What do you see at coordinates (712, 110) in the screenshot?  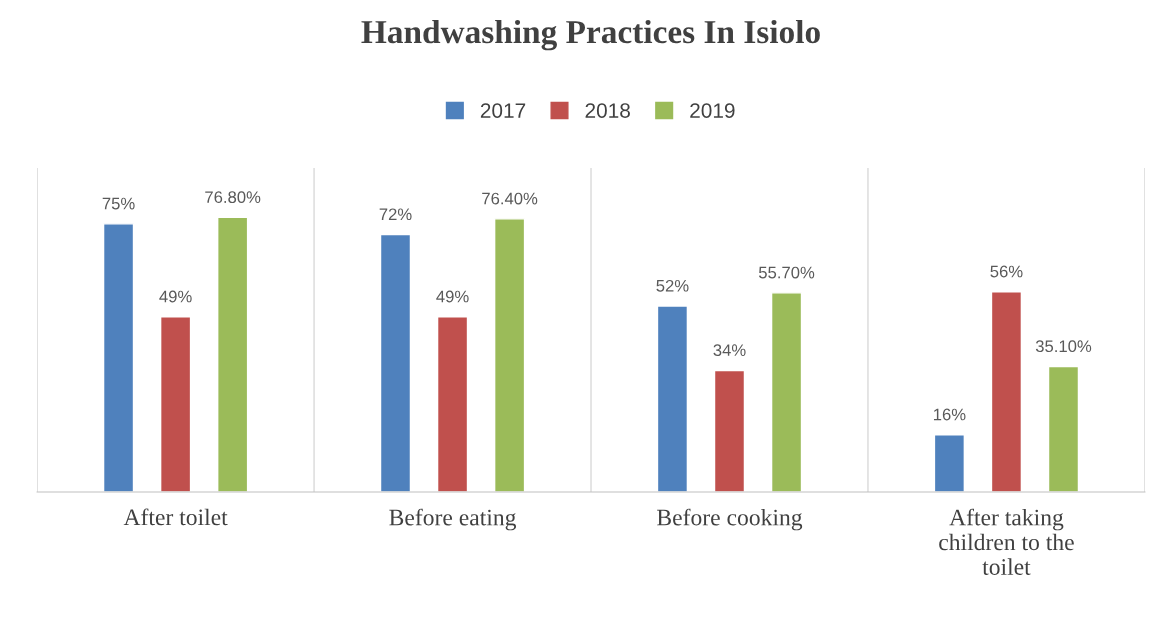 I see `legend-label: 2019` at bounding box center [712, 110].